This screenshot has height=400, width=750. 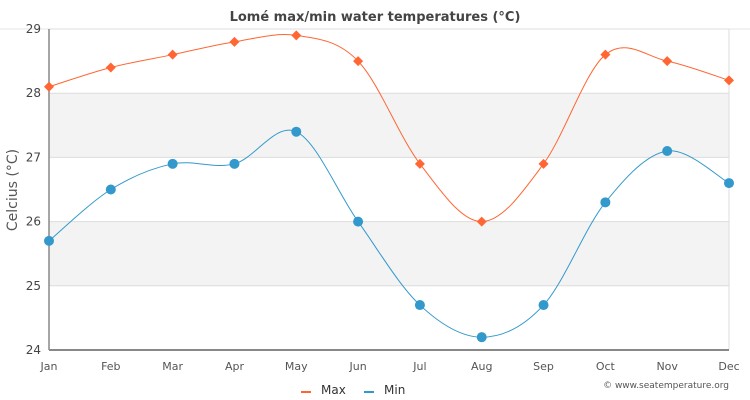 What do you see at coordinates (357, 366) in the screenshot?
I see `x-tick-label: Jun` at bounding box center [357, 366].